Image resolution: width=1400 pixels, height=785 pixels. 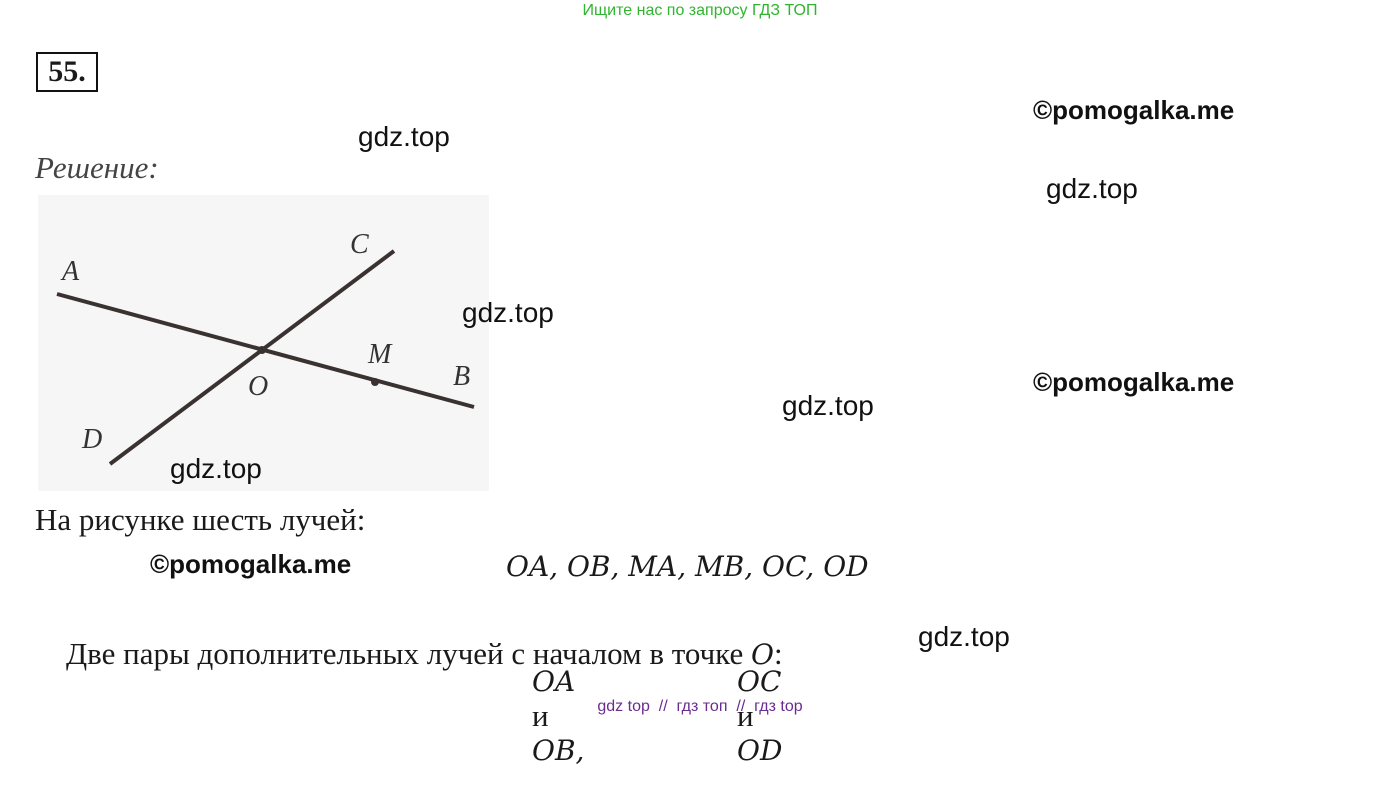 I want to click on sentence: На рисунке шесть лучей:, so click(x=200, y=519).